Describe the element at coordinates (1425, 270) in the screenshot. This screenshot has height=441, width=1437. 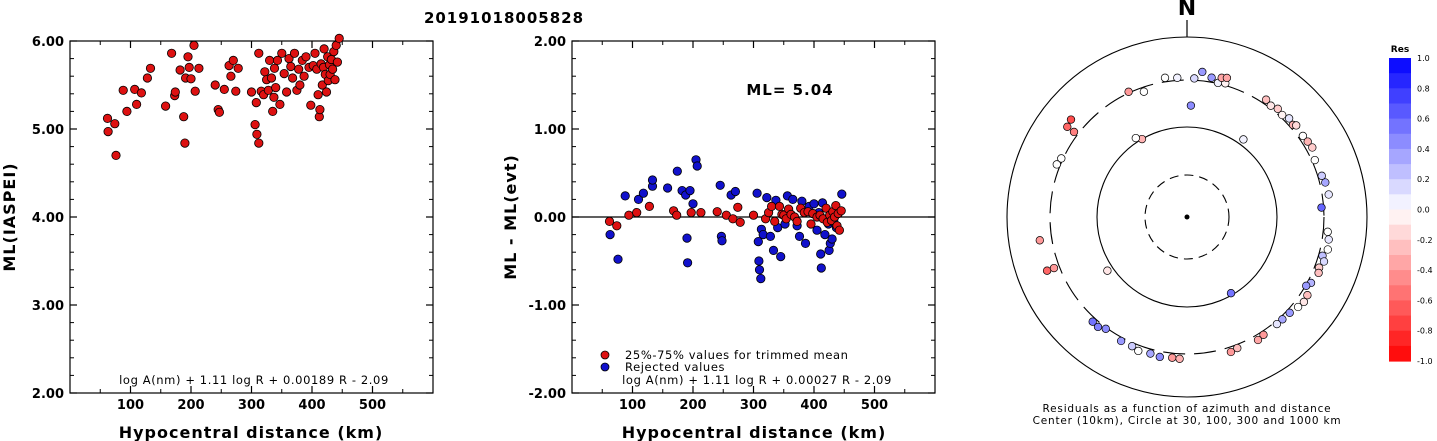
I see `colorbar-tick-label: -0.4` at that location.